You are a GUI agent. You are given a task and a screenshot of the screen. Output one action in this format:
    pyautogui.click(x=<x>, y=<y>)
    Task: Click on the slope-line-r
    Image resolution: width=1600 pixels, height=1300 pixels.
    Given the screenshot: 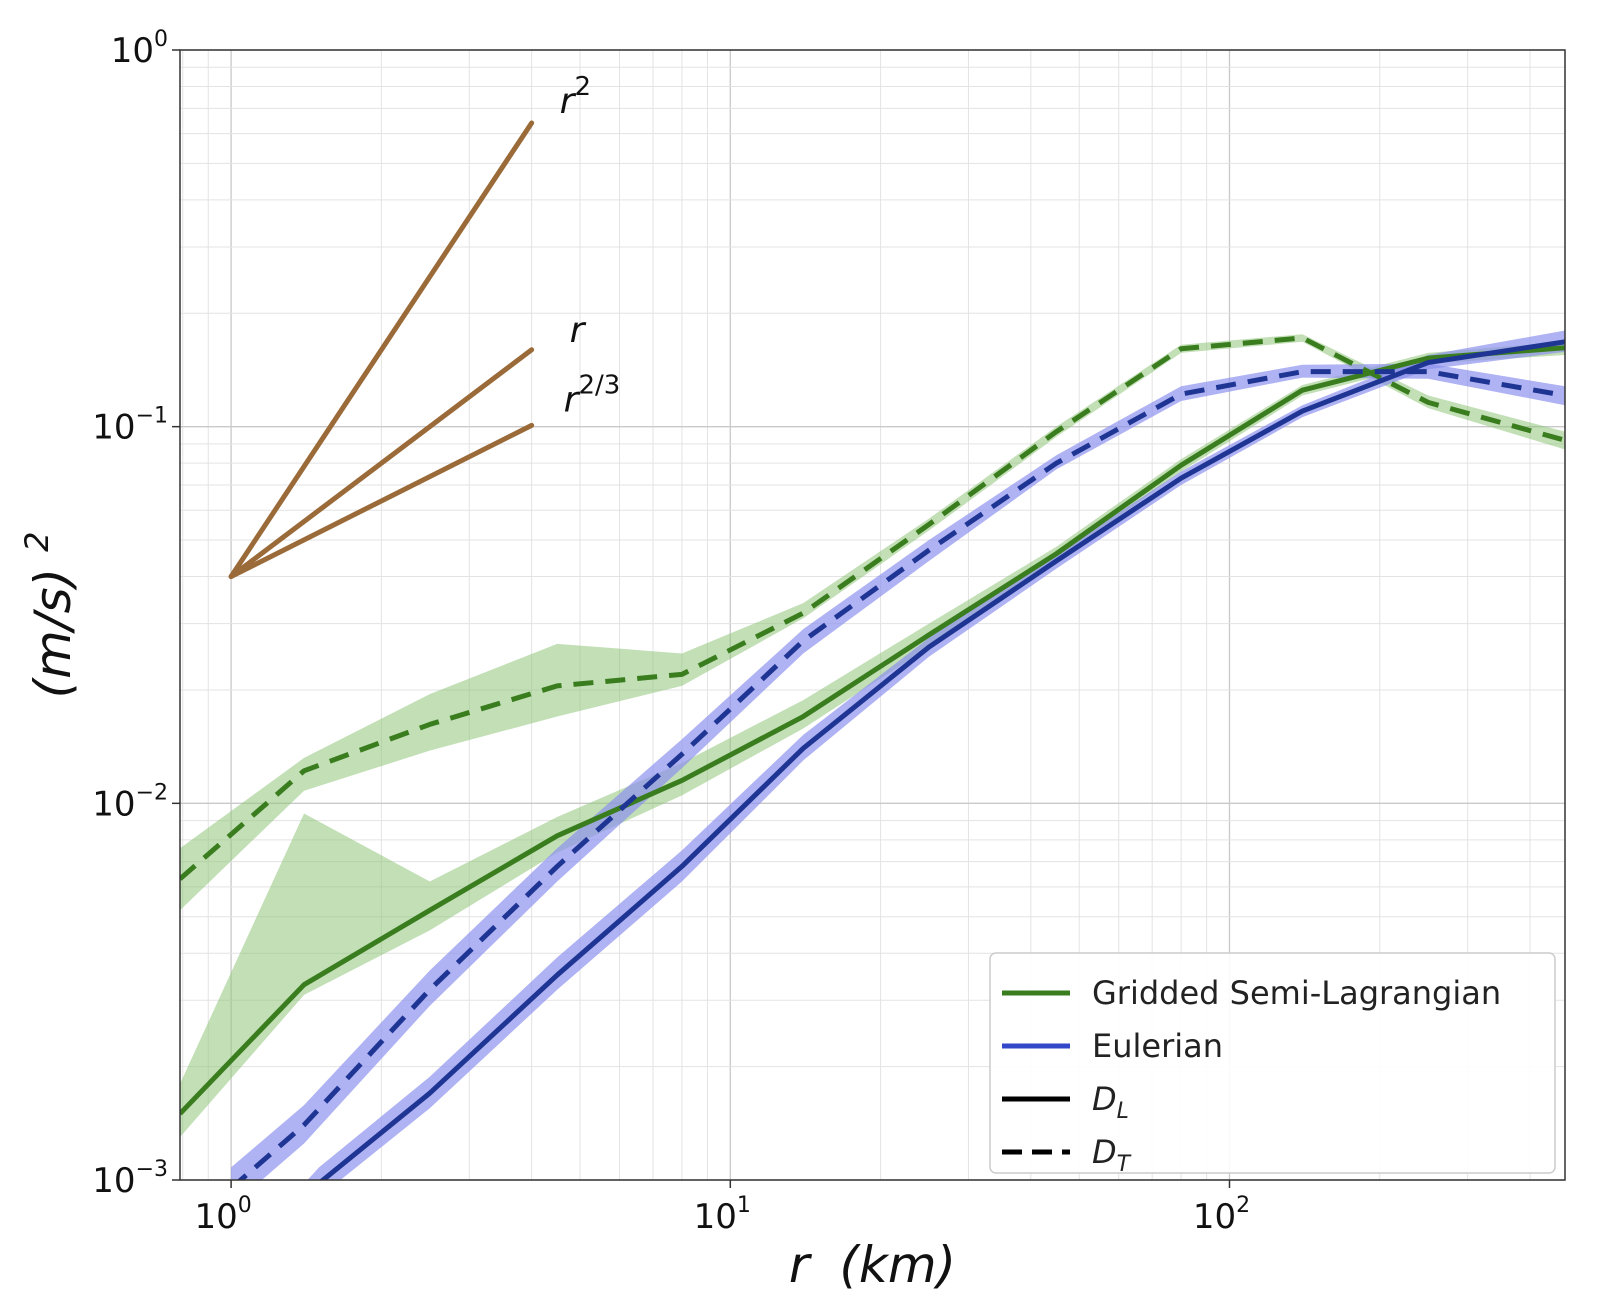 What is the action you would take?
    pyautogui.click(x=381, y=463)
    